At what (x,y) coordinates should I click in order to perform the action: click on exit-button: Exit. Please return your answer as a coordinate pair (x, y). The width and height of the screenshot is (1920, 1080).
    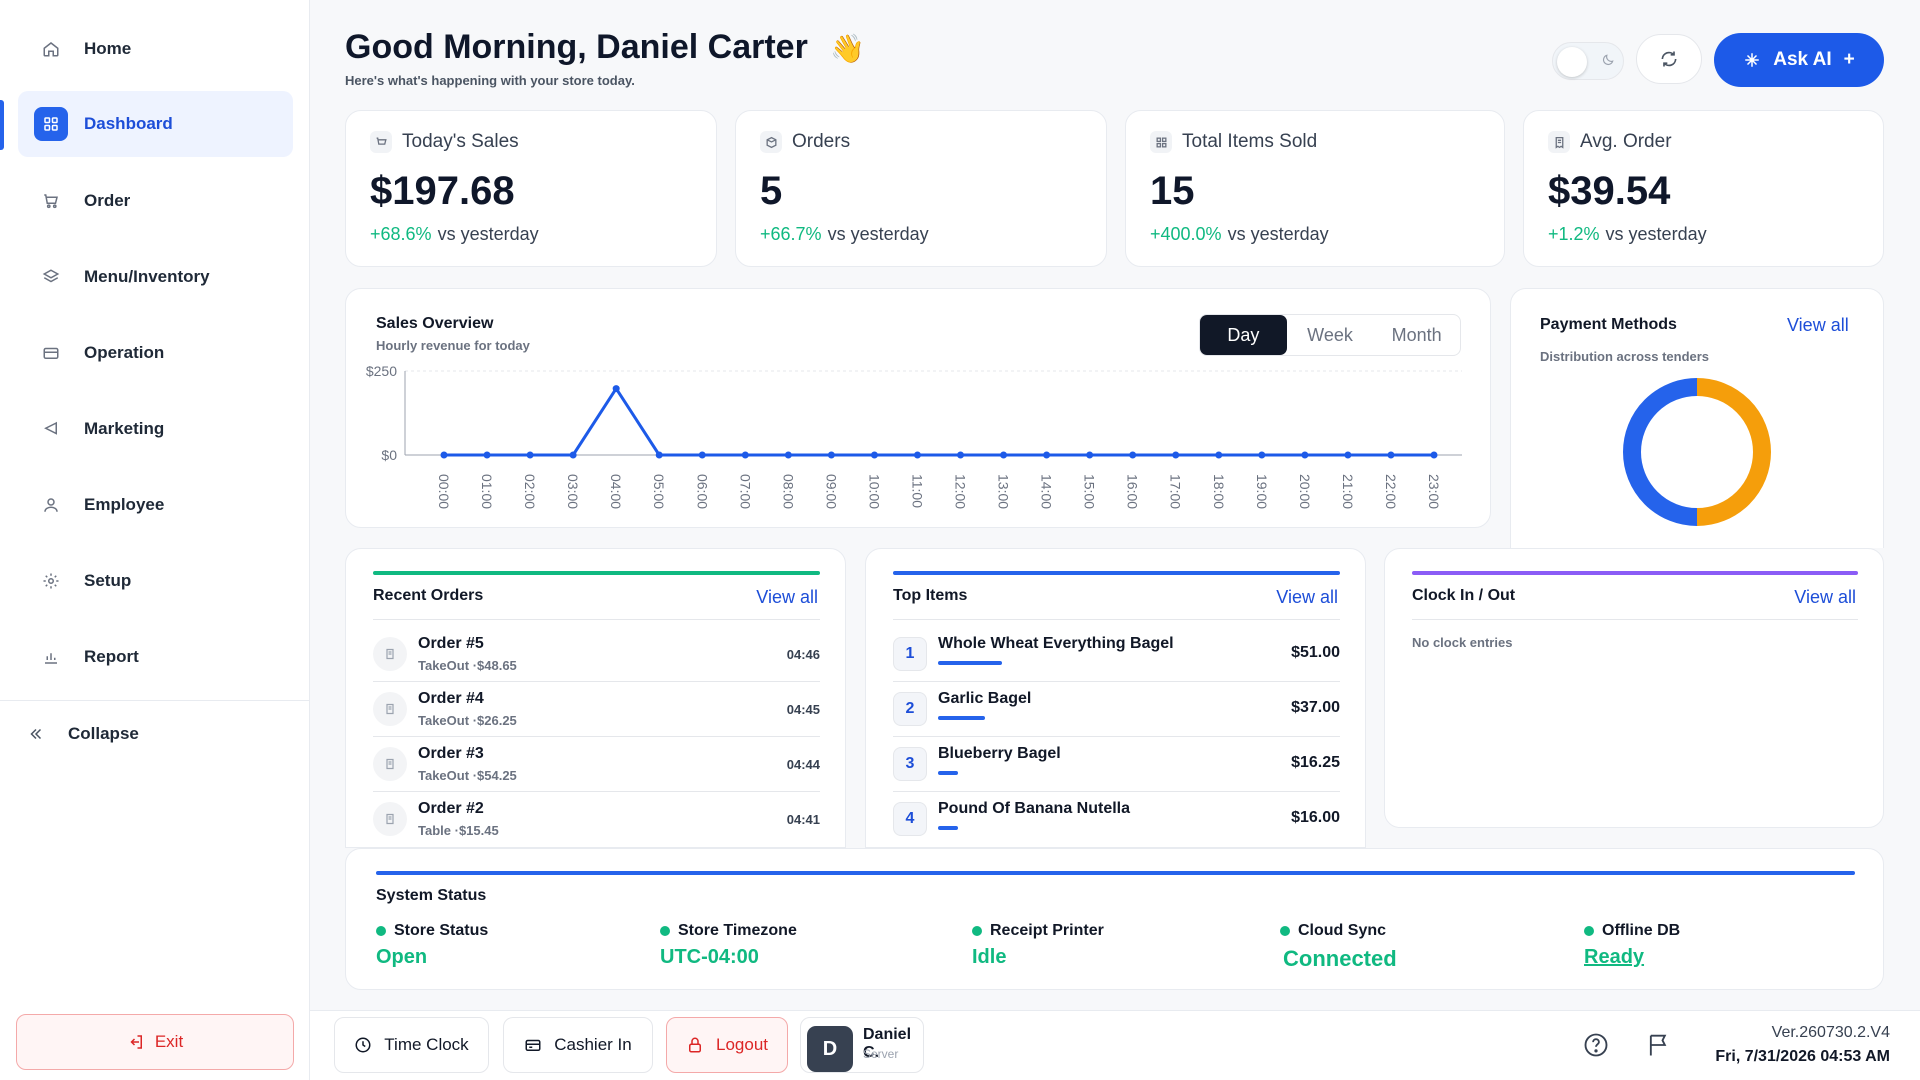
    Looking at the image, I should click on (155, 1042).